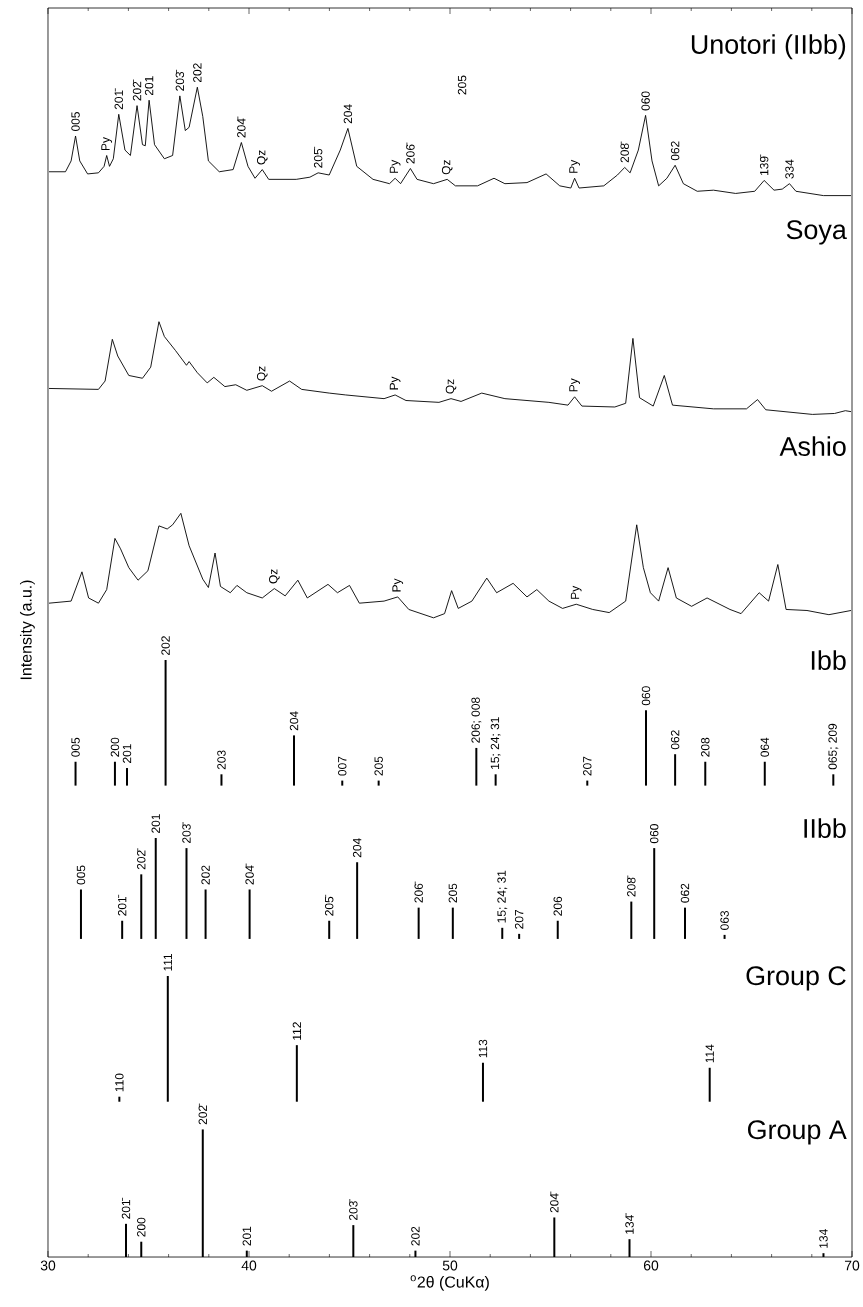 Image resolution: width=863 pixels, height=1307 pixels. I want to click on annotation: 063, so click(724, 920).